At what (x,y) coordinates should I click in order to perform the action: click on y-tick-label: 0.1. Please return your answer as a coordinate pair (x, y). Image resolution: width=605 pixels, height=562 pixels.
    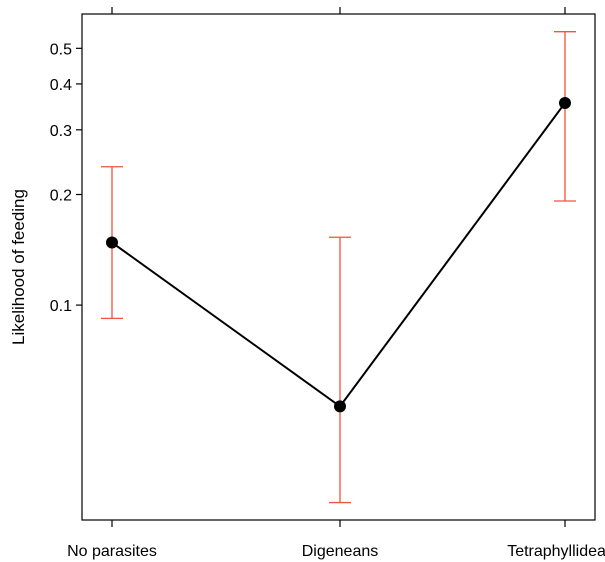
    Looking at the image, I should click on (61, 306).